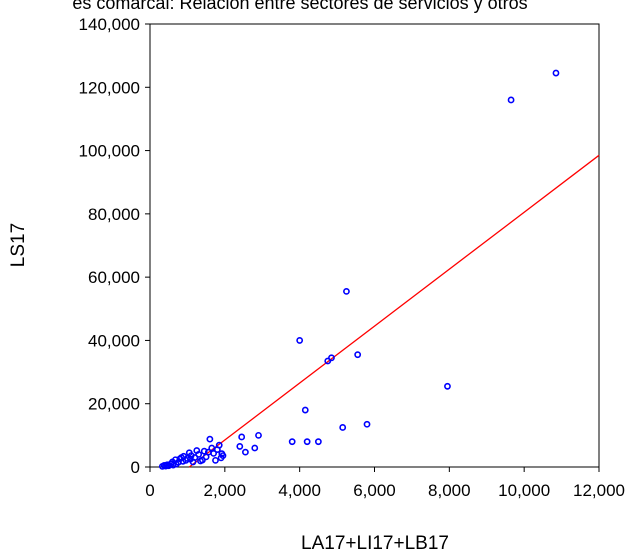 The image size is (632, 556). I want to click on x-tick-label: 0, so click(149, 490).